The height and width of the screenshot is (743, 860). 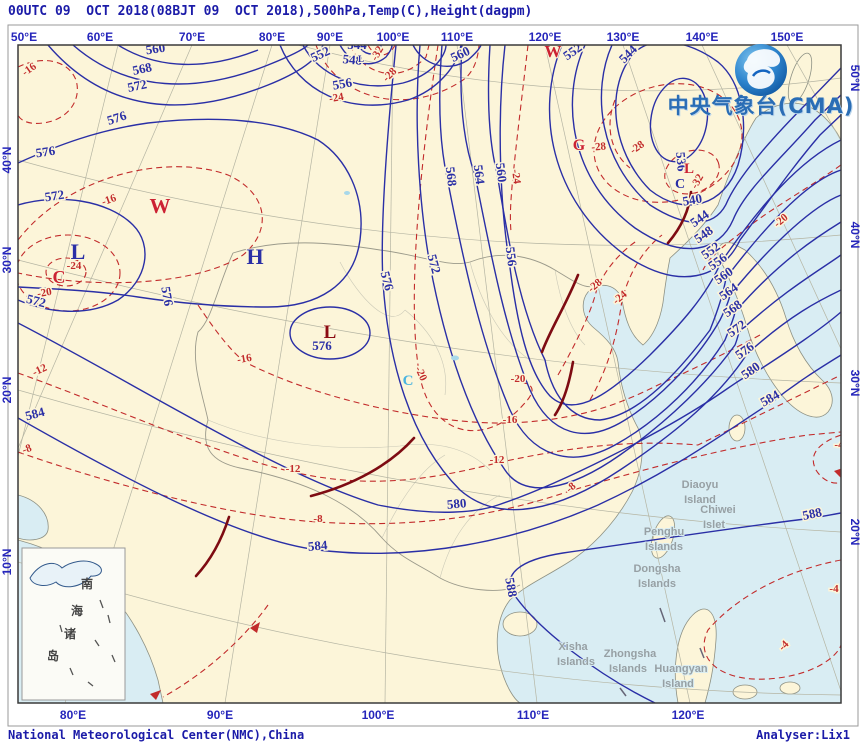 I want to click on inset-islets, so click(x=87, y=643).